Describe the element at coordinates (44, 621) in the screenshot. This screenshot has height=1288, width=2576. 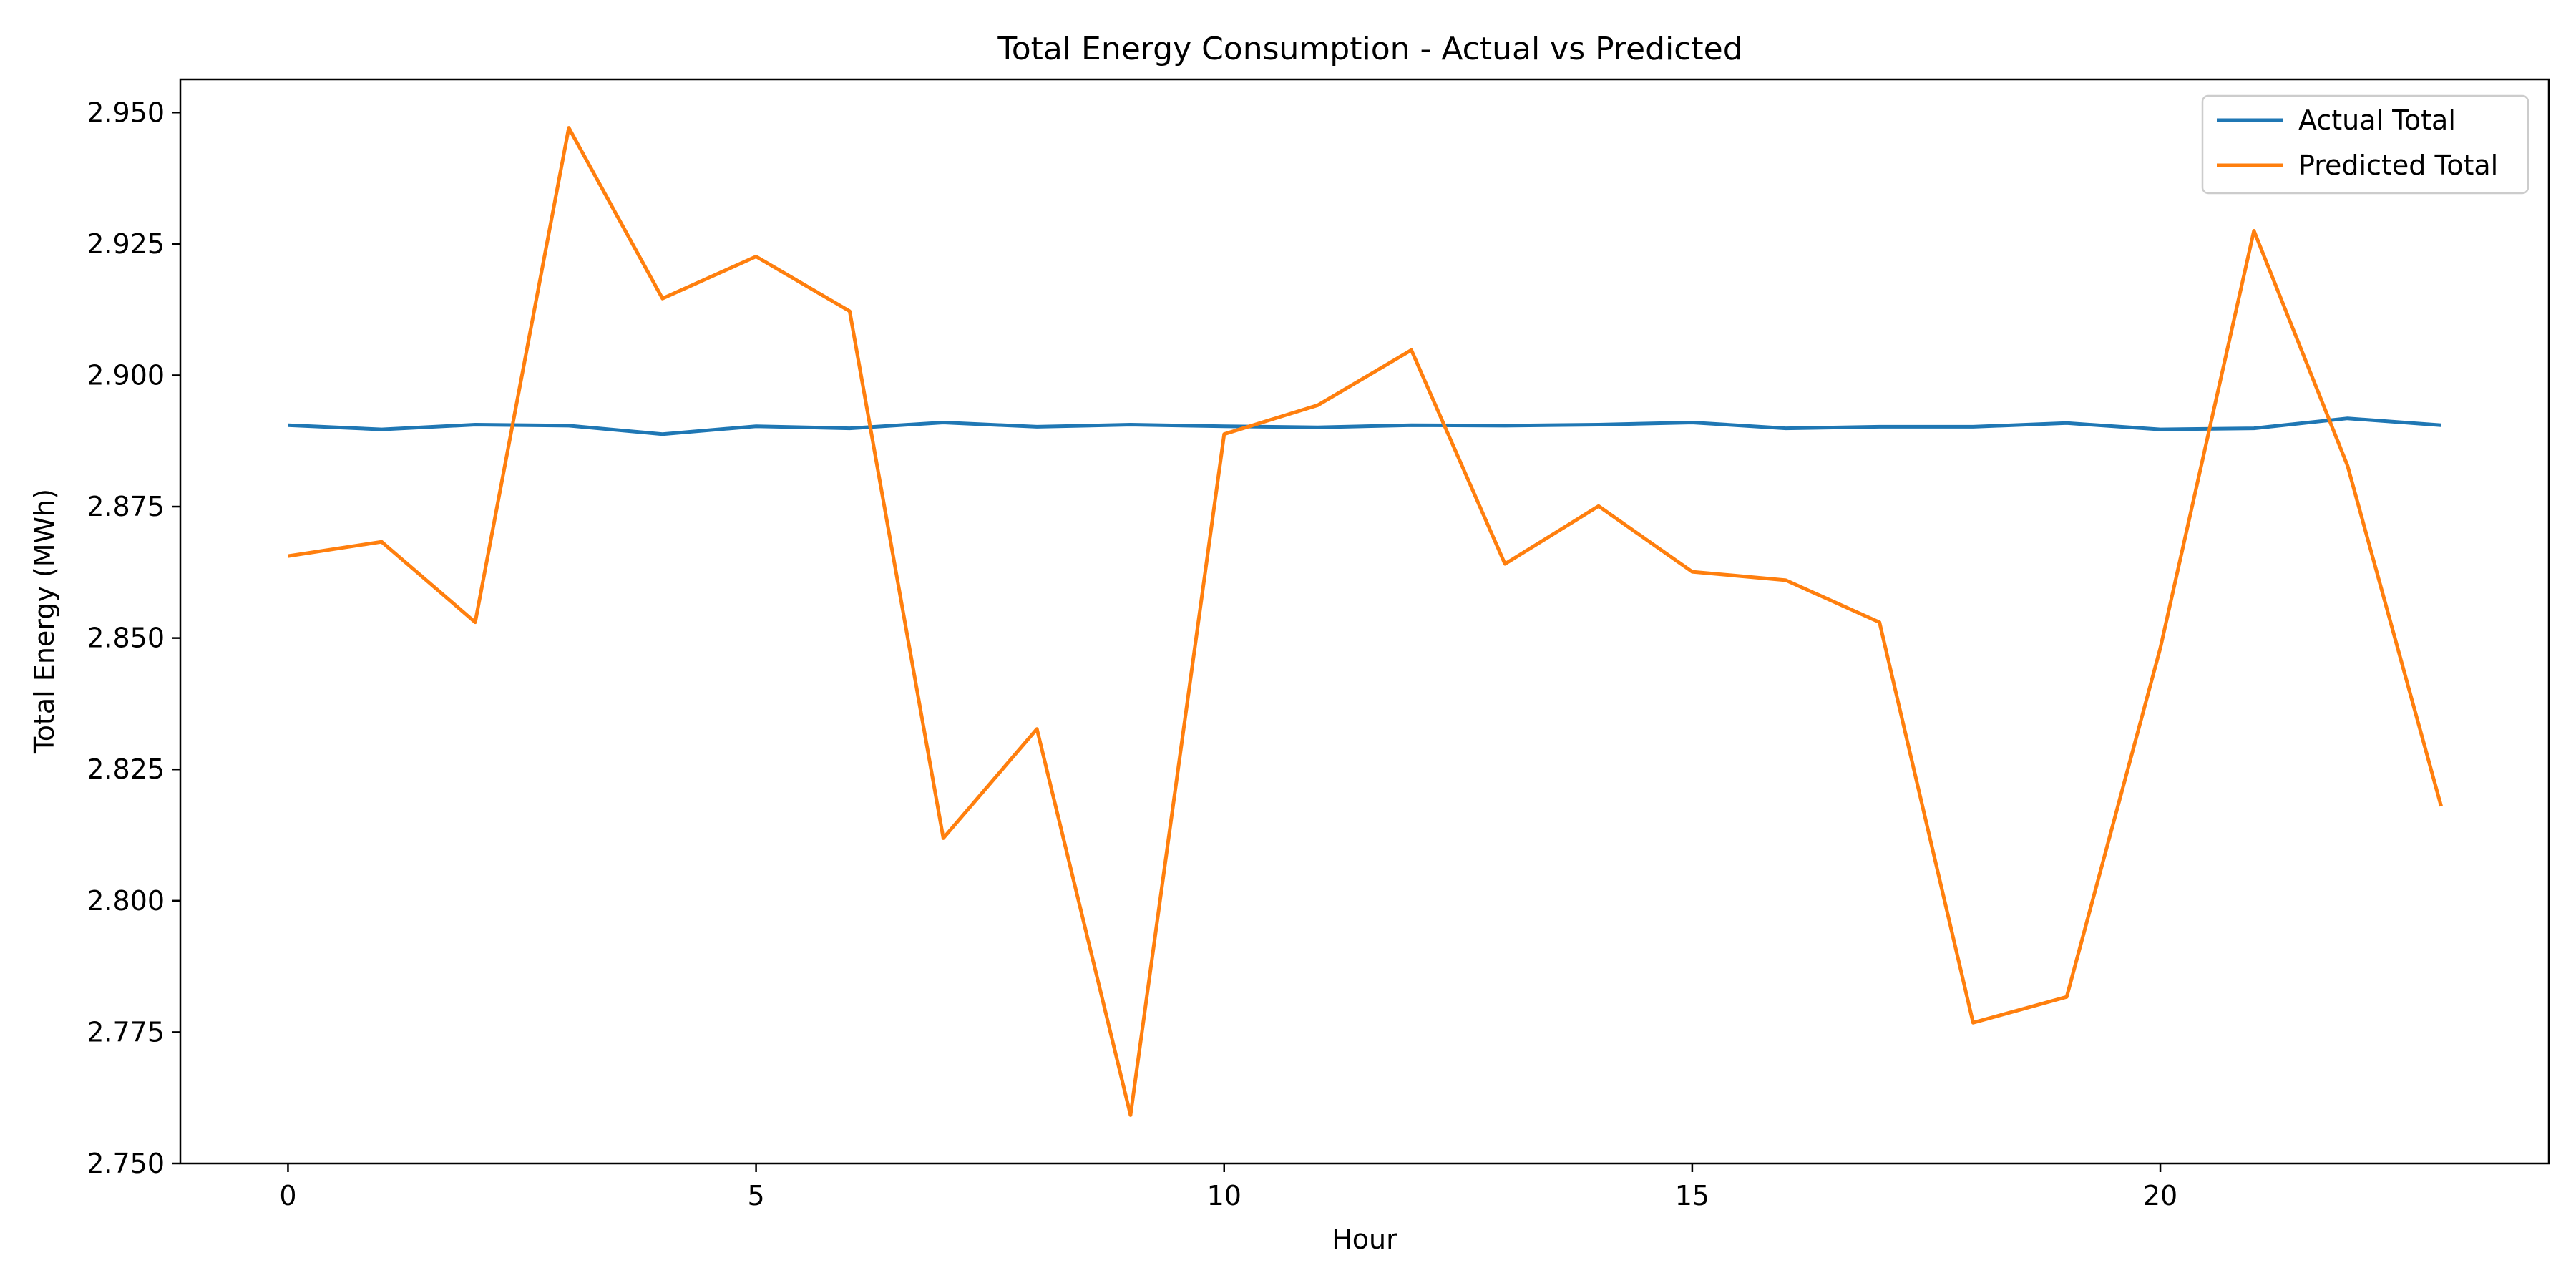
I see `y-axis-label: Total Energy (MWh)` at that location.